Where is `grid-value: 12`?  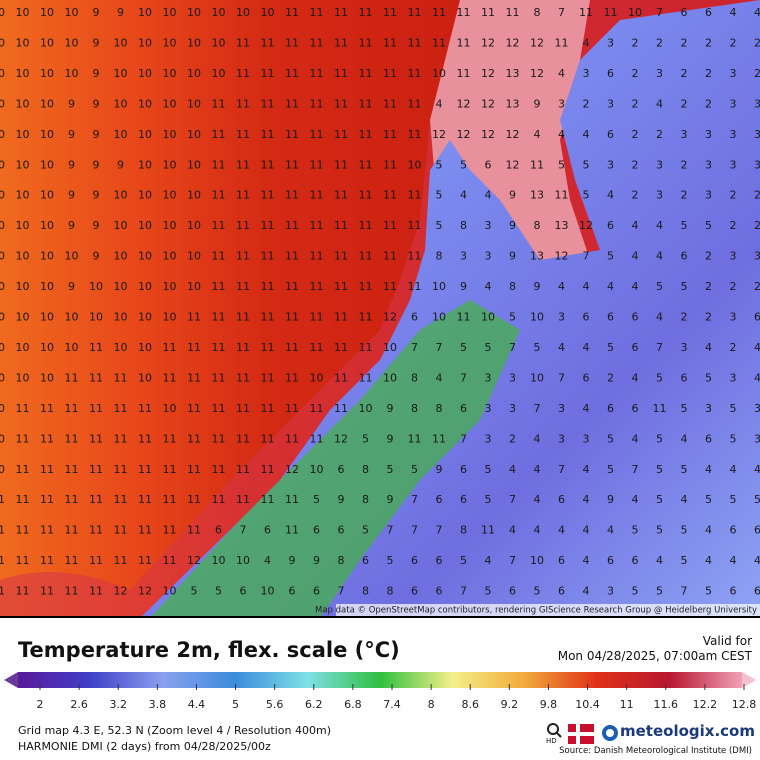
grid-value: 12 is located at coordinates (488, 103).